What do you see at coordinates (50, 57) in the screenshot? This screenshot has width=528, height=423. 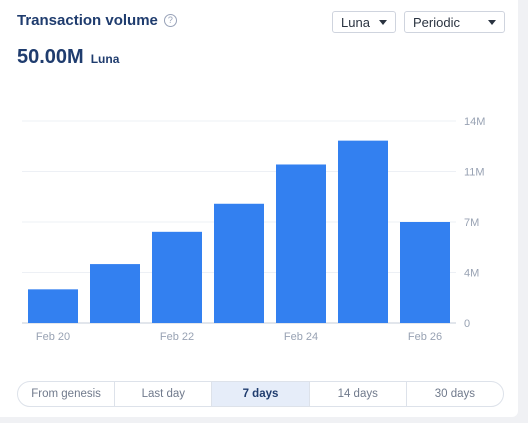 I see `total-amount: 50.00M` at bounding box center [50, 57].